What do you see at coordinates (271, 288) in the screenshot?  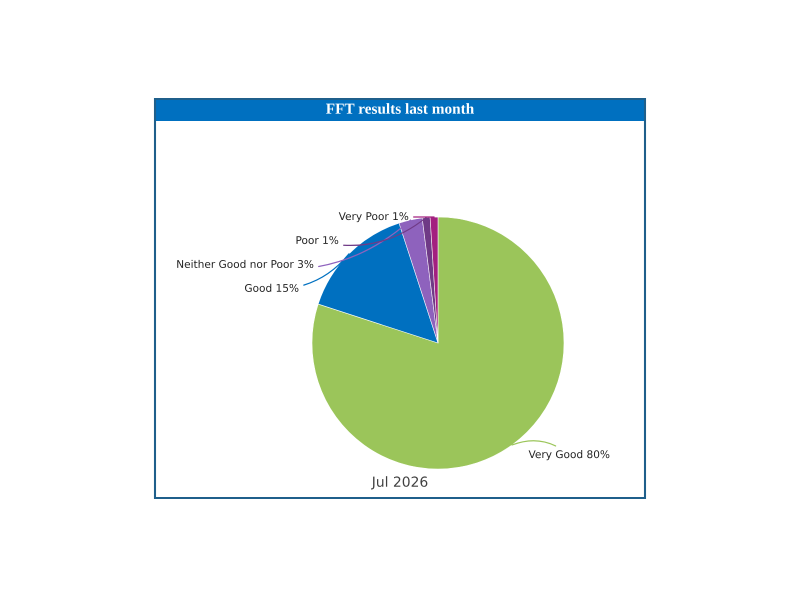 I see `slice-label: Good 15%` at bounding box center [271, 288].